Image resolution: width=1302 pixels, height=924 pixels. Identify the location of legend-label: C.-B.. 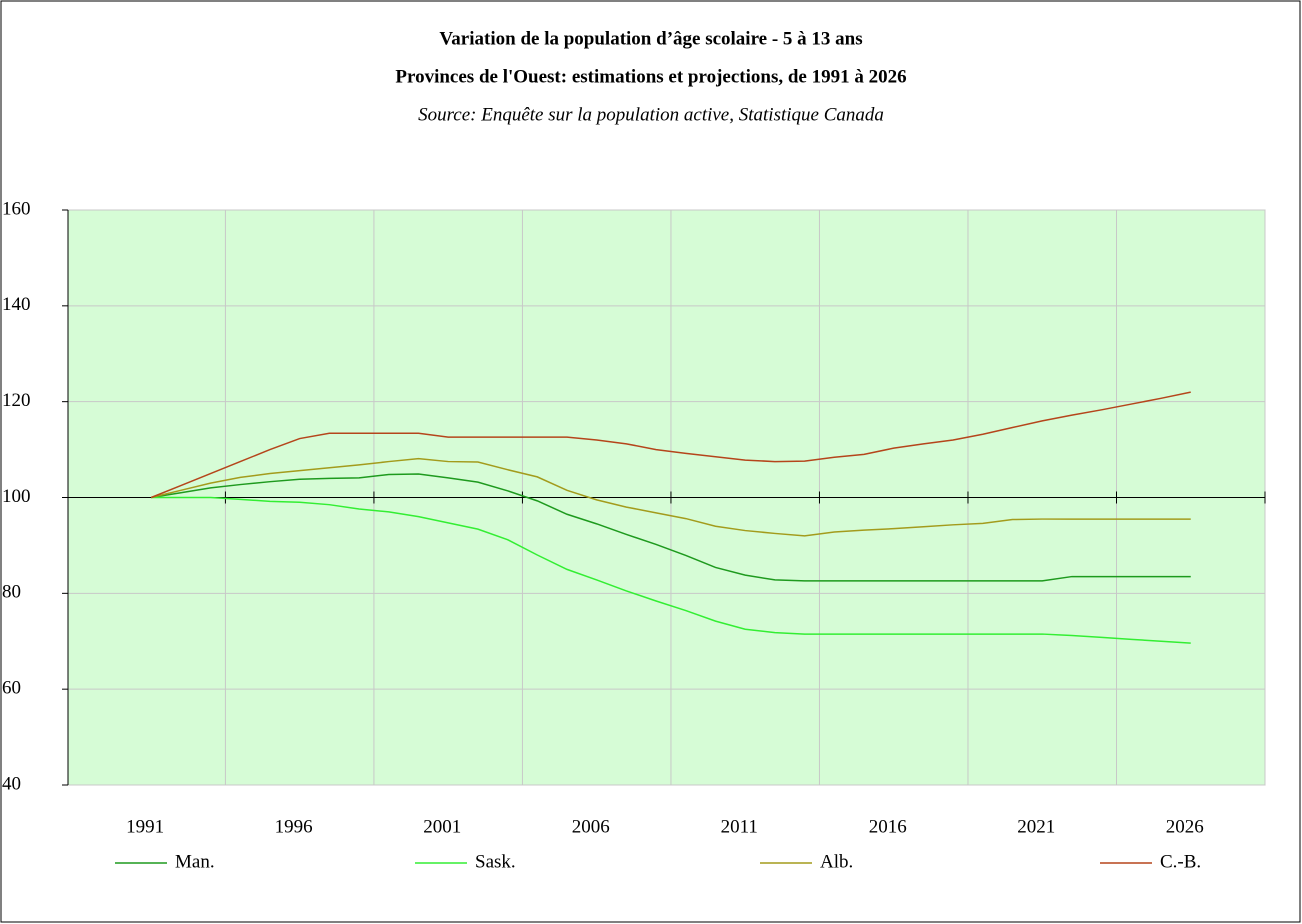
(1180, 861).